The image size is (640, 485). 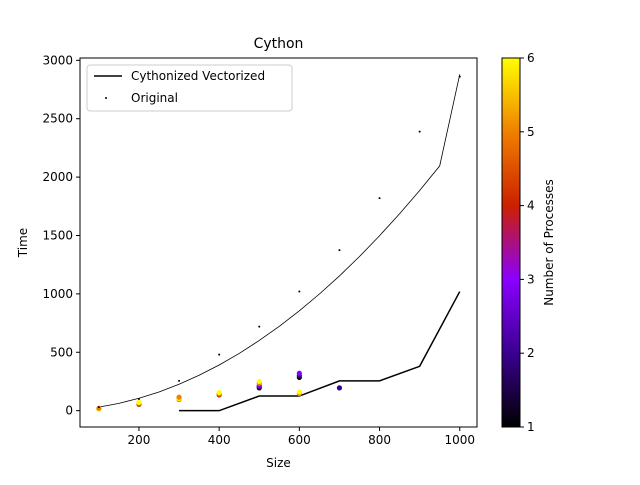 What do you see at coordinates (531, 353) in the screenshot?
I see `colorbar-tick-label: 2` at bounding box center [531, 353].